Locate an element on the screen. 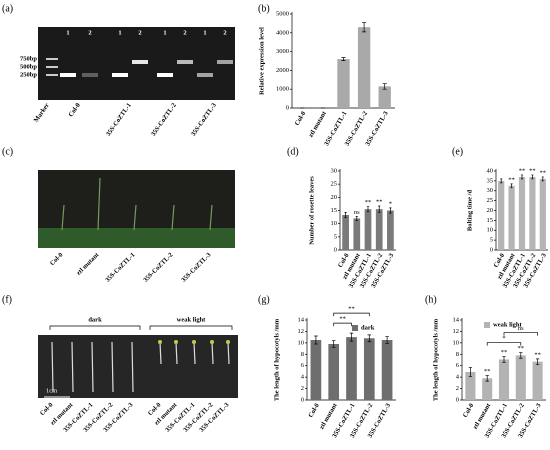 The width and height of the screenshot is (550, 450). plant-rosettes is located at coordinates (136, 238).